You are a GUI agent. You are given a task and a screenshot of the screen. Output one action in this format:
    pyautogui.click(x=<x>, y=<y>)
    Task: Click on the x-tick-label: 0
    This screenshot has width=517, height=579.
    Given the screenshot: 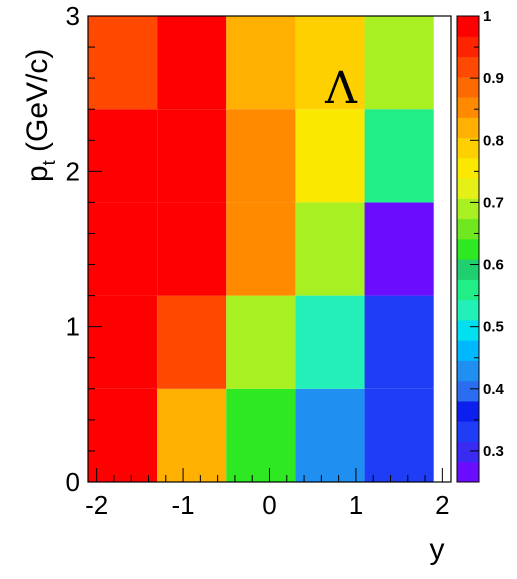 What is the action you would take?
    pyautogui.click(x=269, y=505)
    